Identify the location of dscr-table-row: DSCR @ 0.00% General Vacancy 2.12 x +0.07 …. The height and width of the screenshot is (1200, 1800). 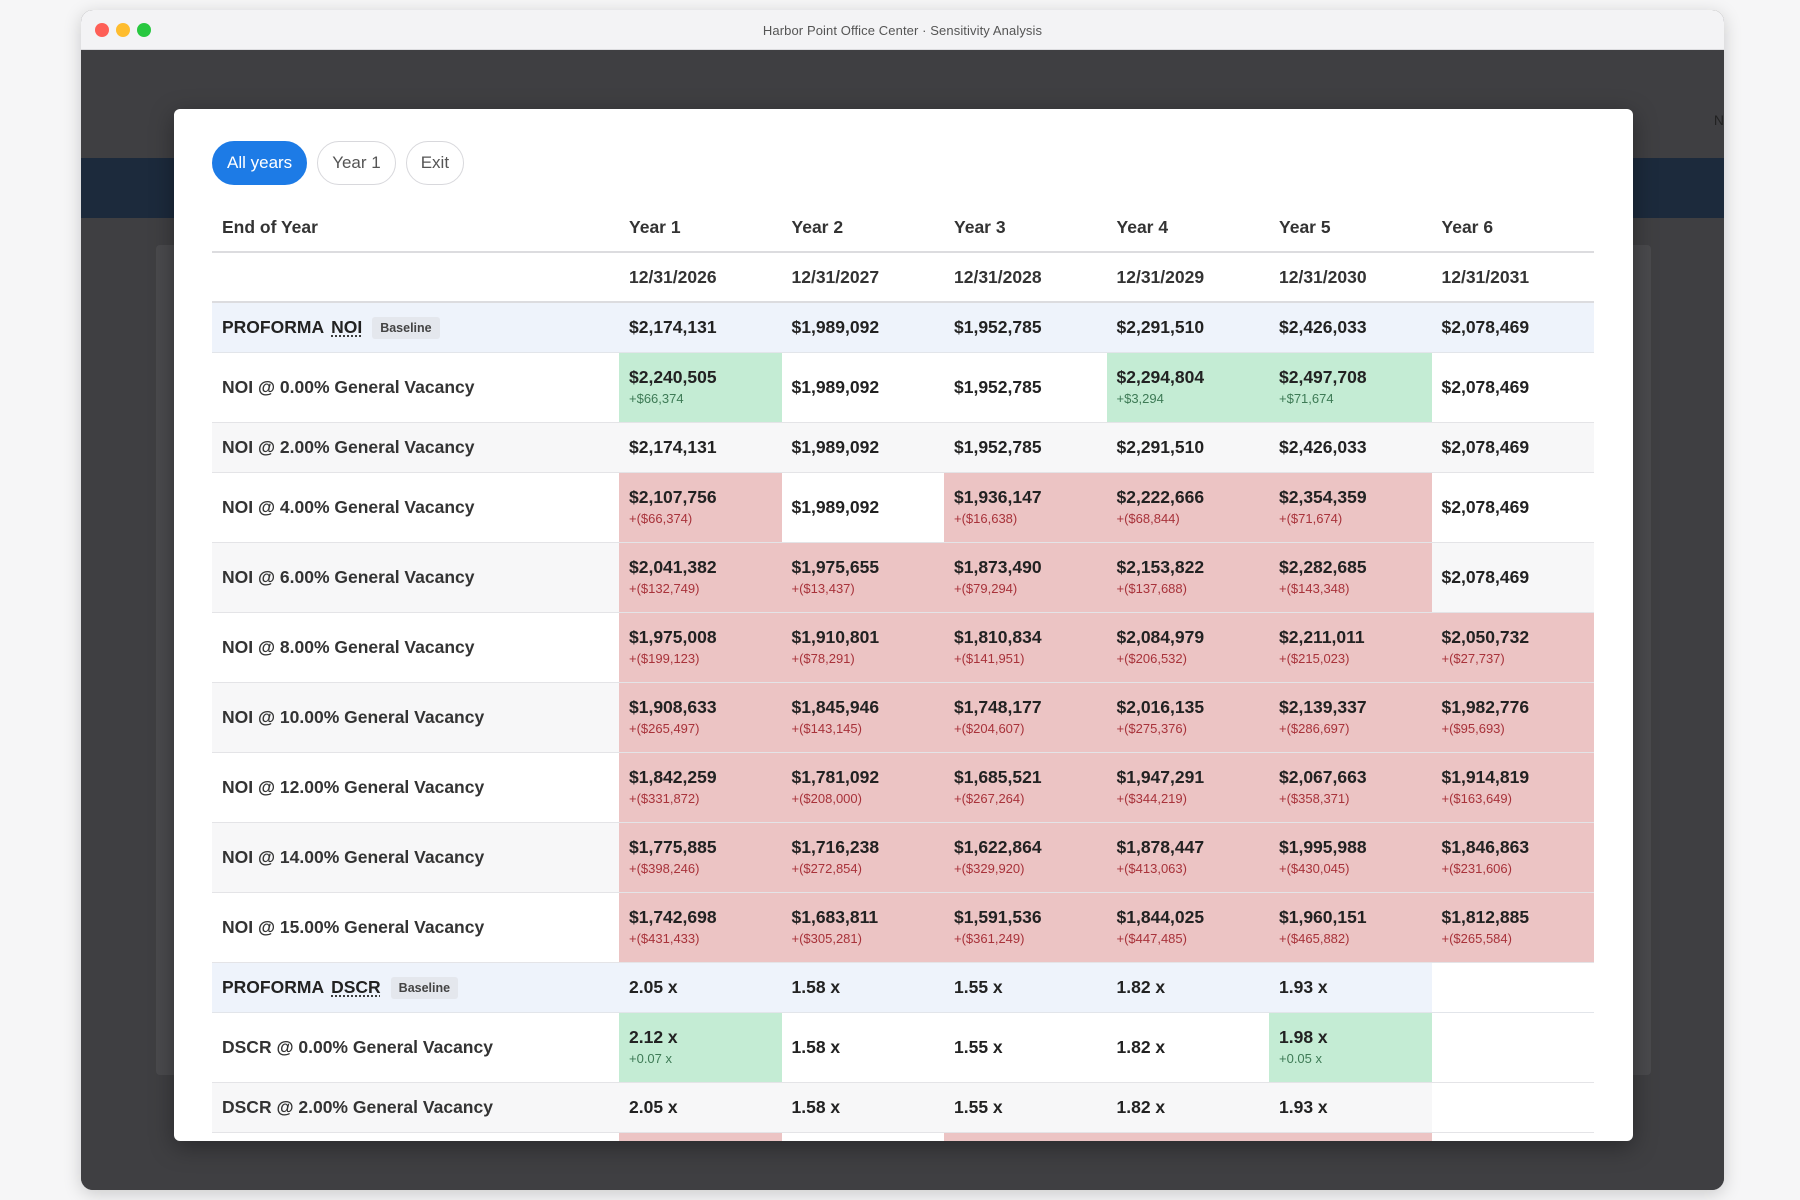
(903, 1048).